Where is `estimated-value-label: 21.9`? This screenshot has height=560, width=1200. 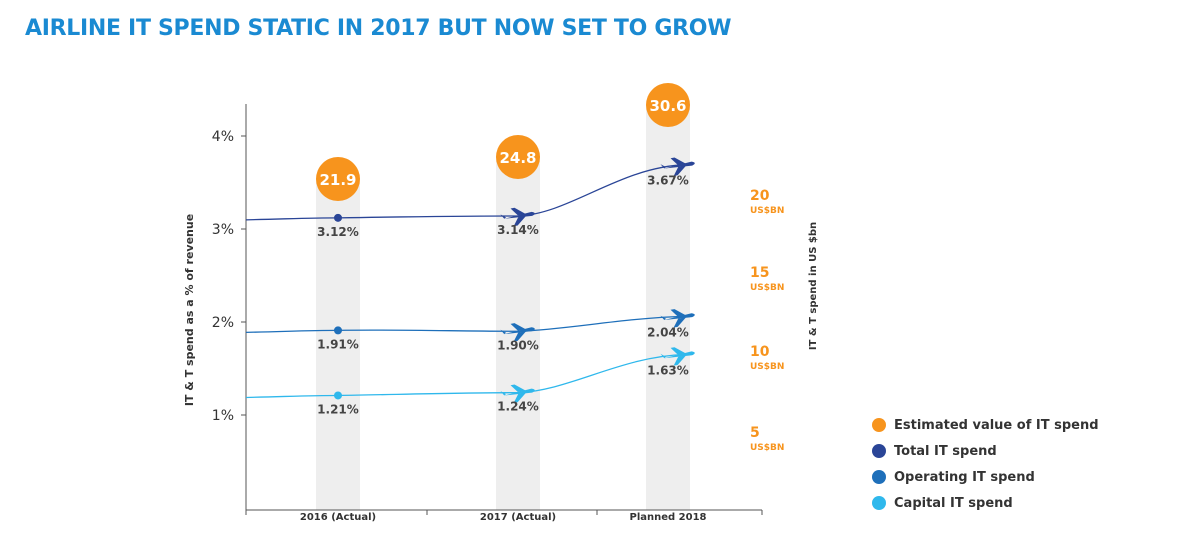 estimated-value-label: 21.9 is located at coordinates (337, 180).